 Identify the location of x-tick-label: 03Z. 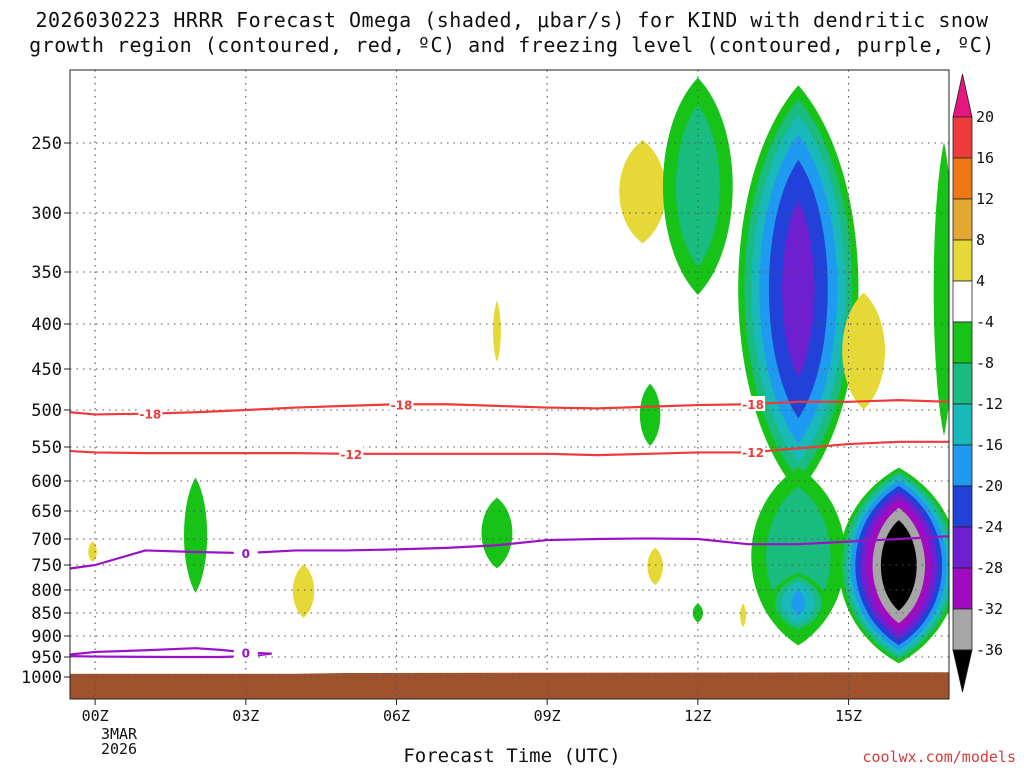
(245, 716).